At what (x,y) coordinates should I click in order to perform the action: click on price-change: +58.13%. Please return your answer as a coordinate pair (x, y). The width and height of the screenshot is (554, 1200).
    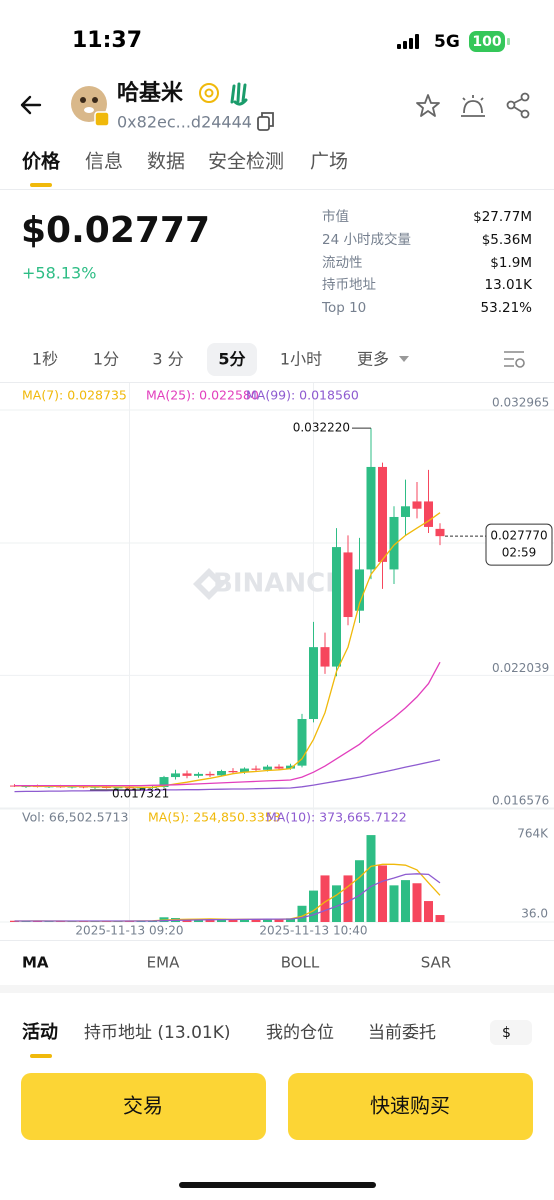
    Looking at the image, I should click on (59, 273).